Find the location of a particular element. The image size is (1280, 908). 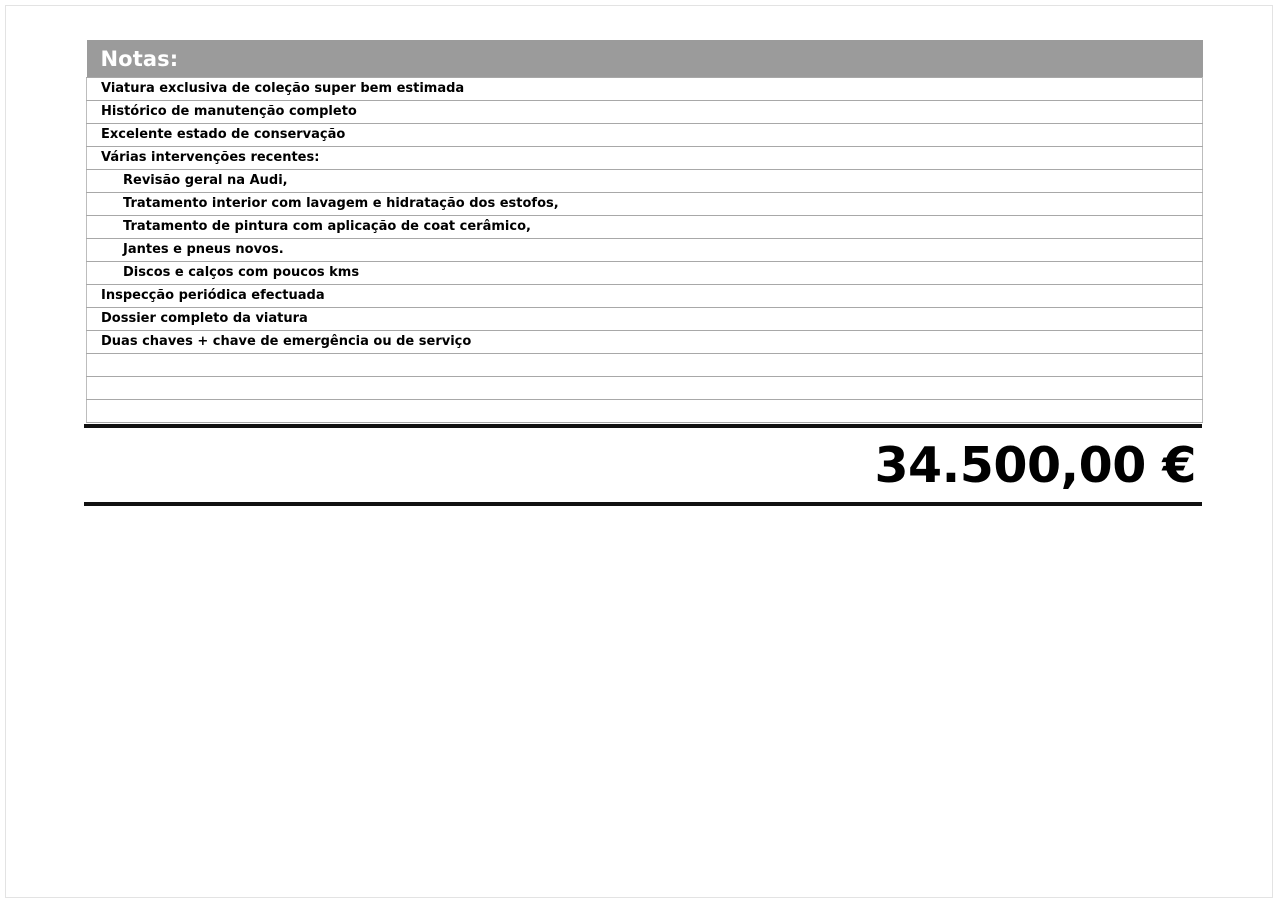

table-row: Excelente estado de conservação is located at coordinates (644, 135).